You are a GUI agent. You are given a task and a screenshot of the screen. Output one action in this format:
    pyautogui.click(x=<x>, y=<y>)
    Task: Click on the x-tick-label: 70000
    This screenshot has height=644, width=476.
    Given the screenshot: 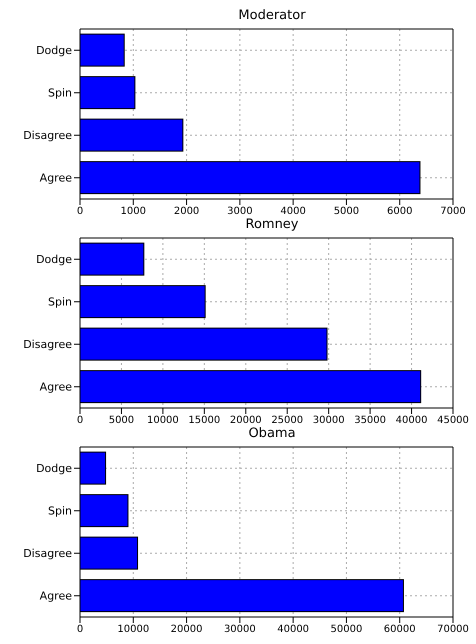 What is the action you would take?
    pyautogui.click(x=453, y=630)
    